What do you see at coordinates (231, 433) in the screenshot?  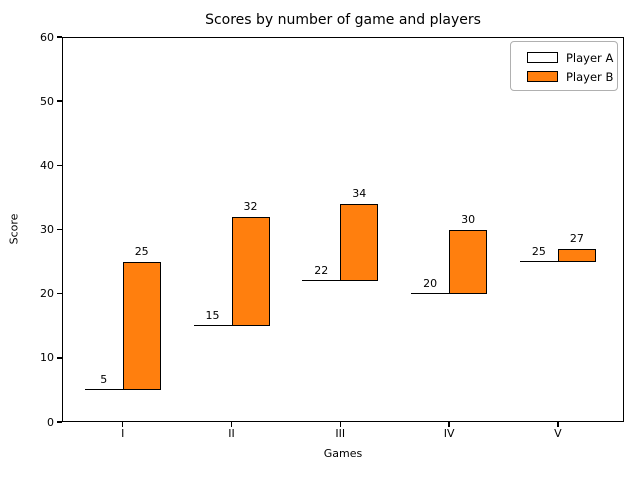 I see `x-tick-label: II` at bounding box center [231, 433].